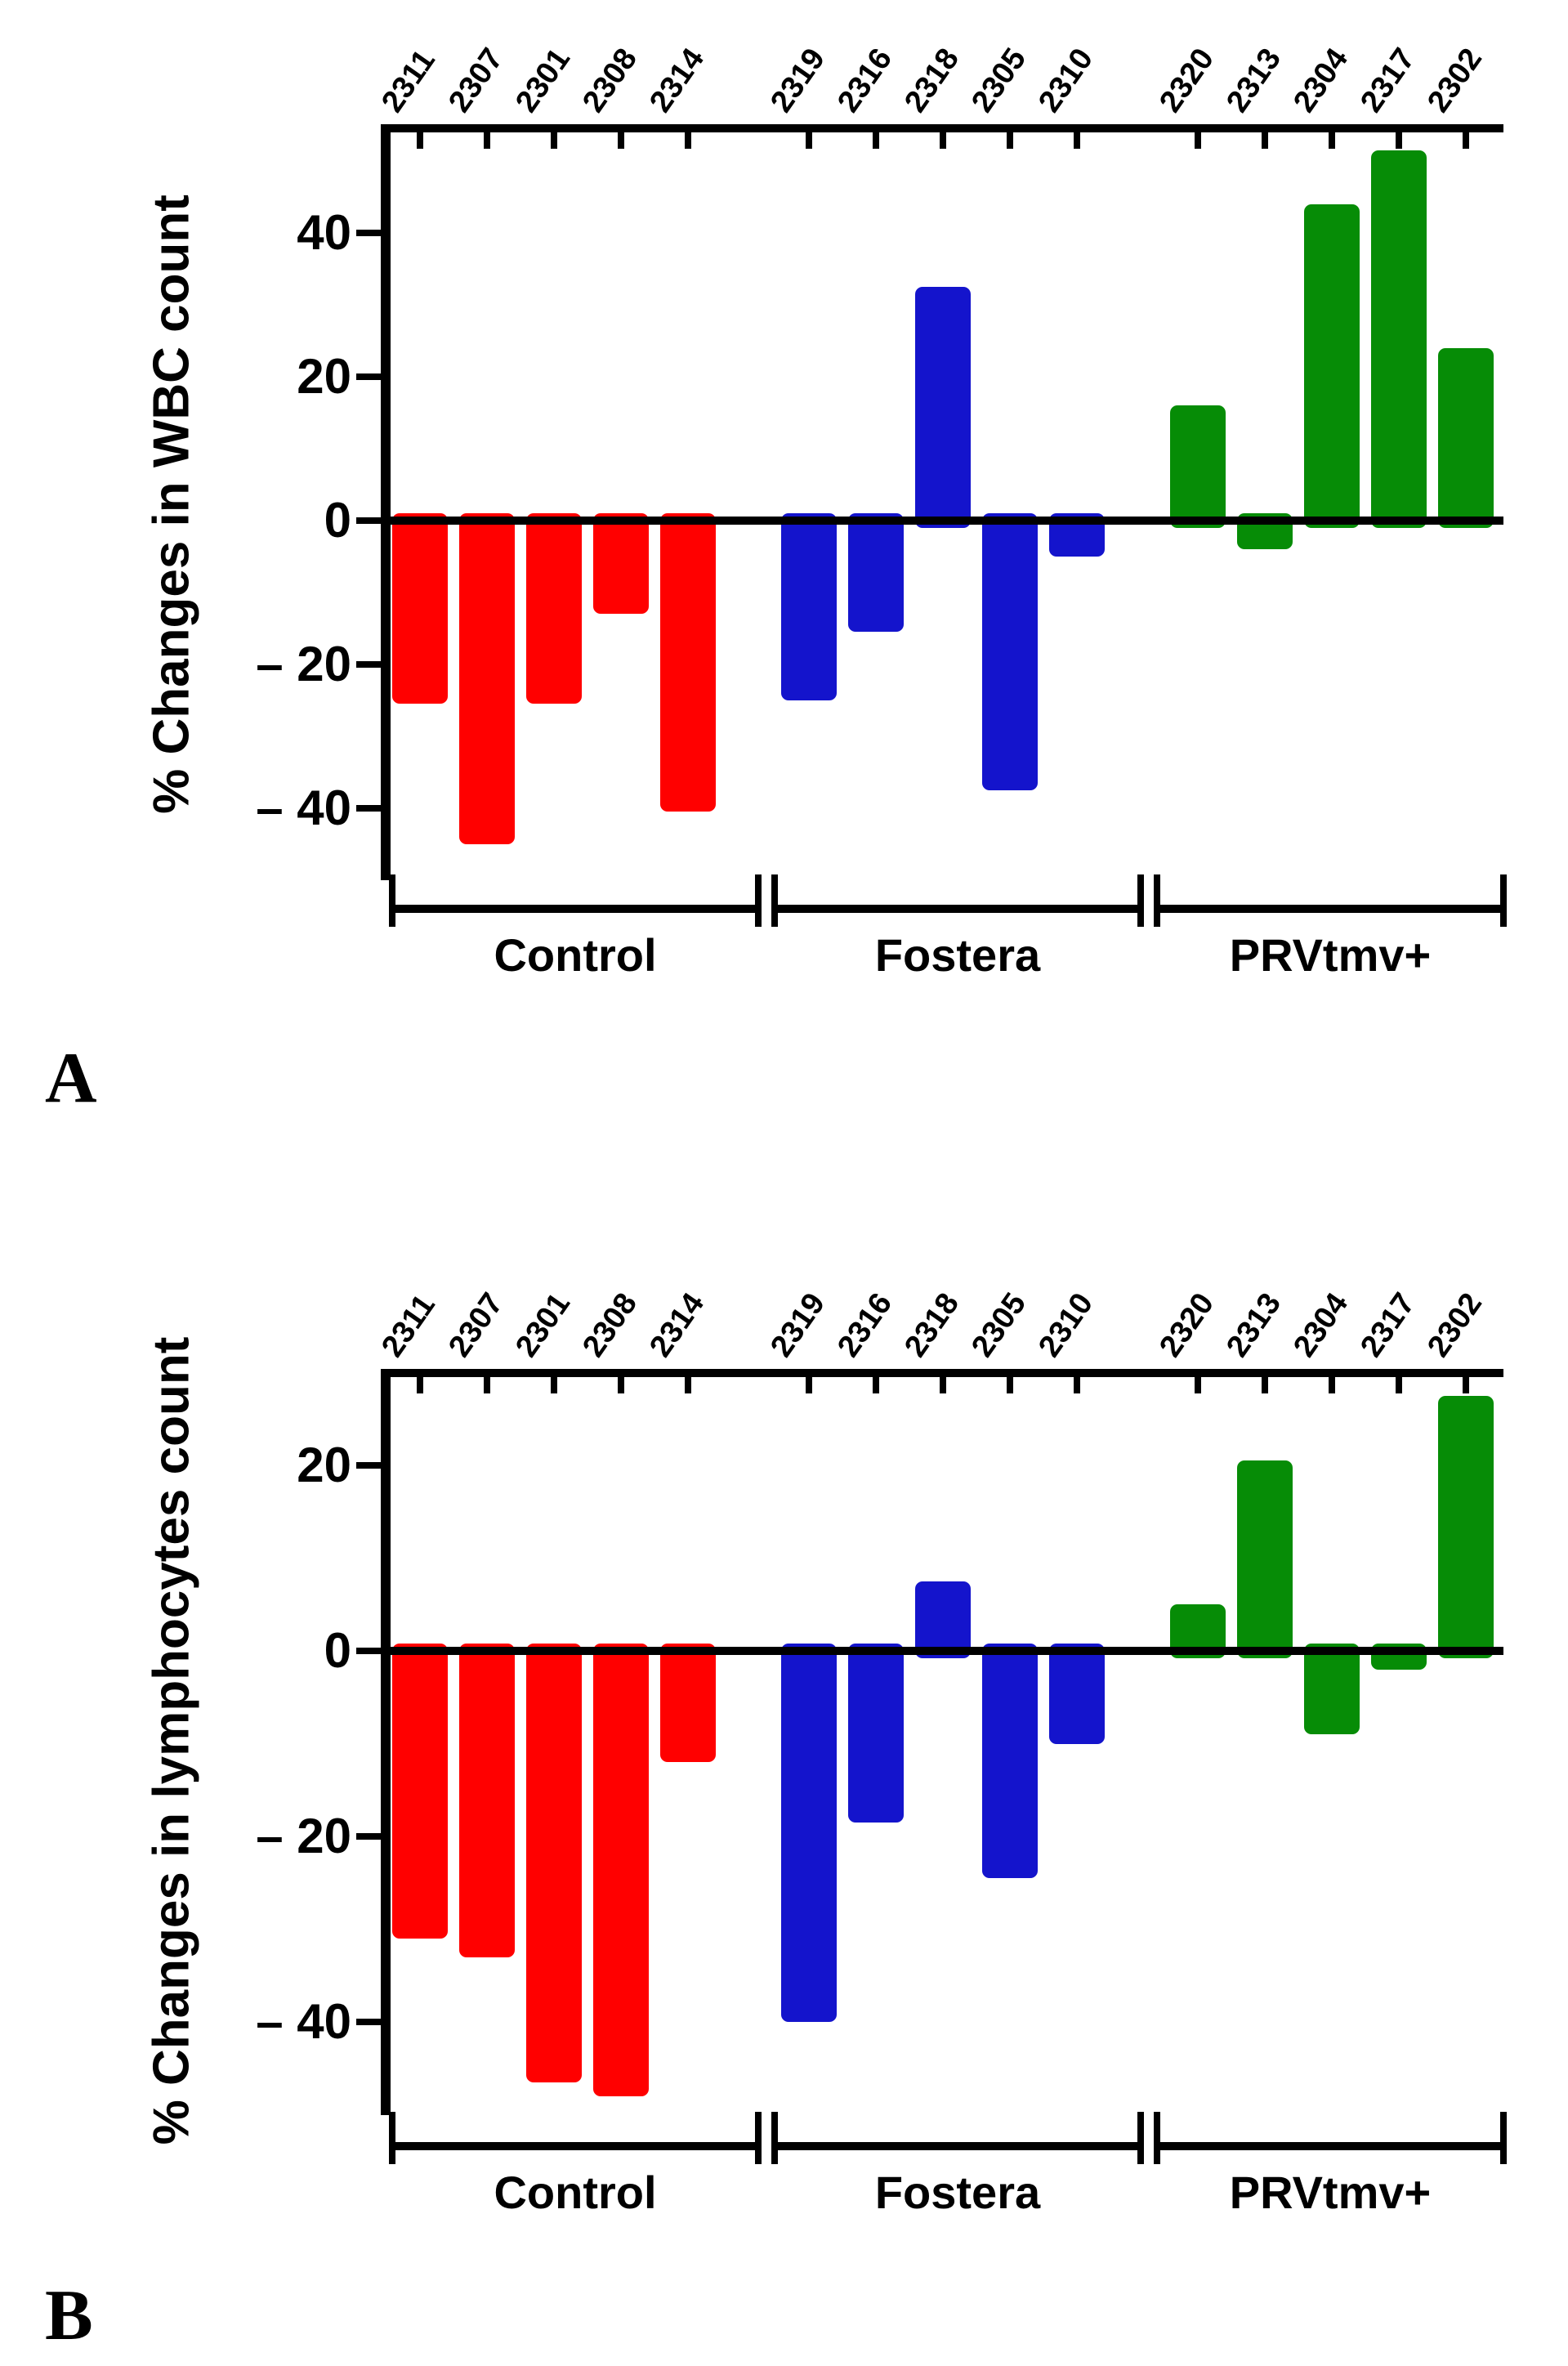  Describe the element at coordinates (1330, 2192) in the screenshot. I see `group-label-prvtmv: PRVtmv+` at that location.